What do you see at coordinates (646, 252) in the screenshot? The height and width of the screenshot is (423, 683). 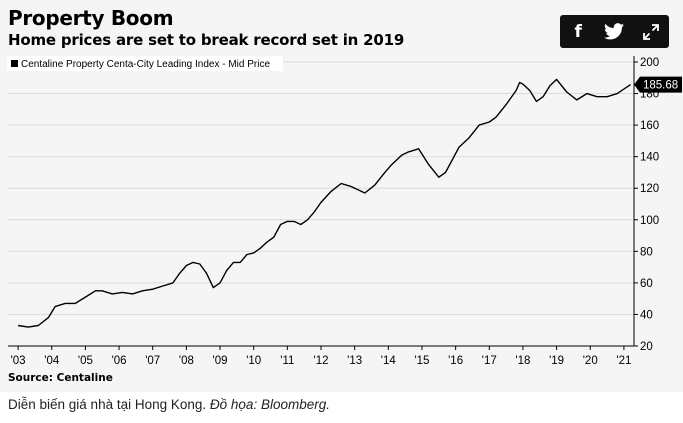 I see `y-tick-label: 80` at bounding box center [646, 252].